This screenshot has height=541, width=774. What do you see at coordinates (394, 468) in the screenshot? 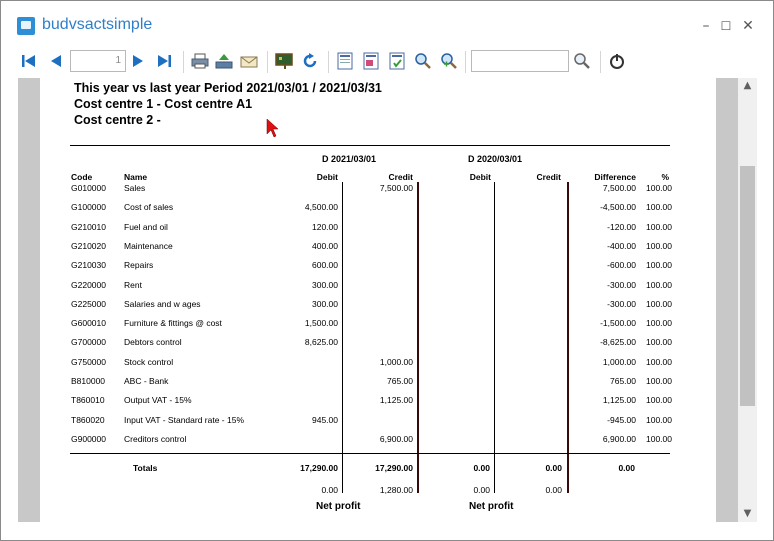
I see `totals-credit-2021: 17,290.00` at bounding box center [394, 468].